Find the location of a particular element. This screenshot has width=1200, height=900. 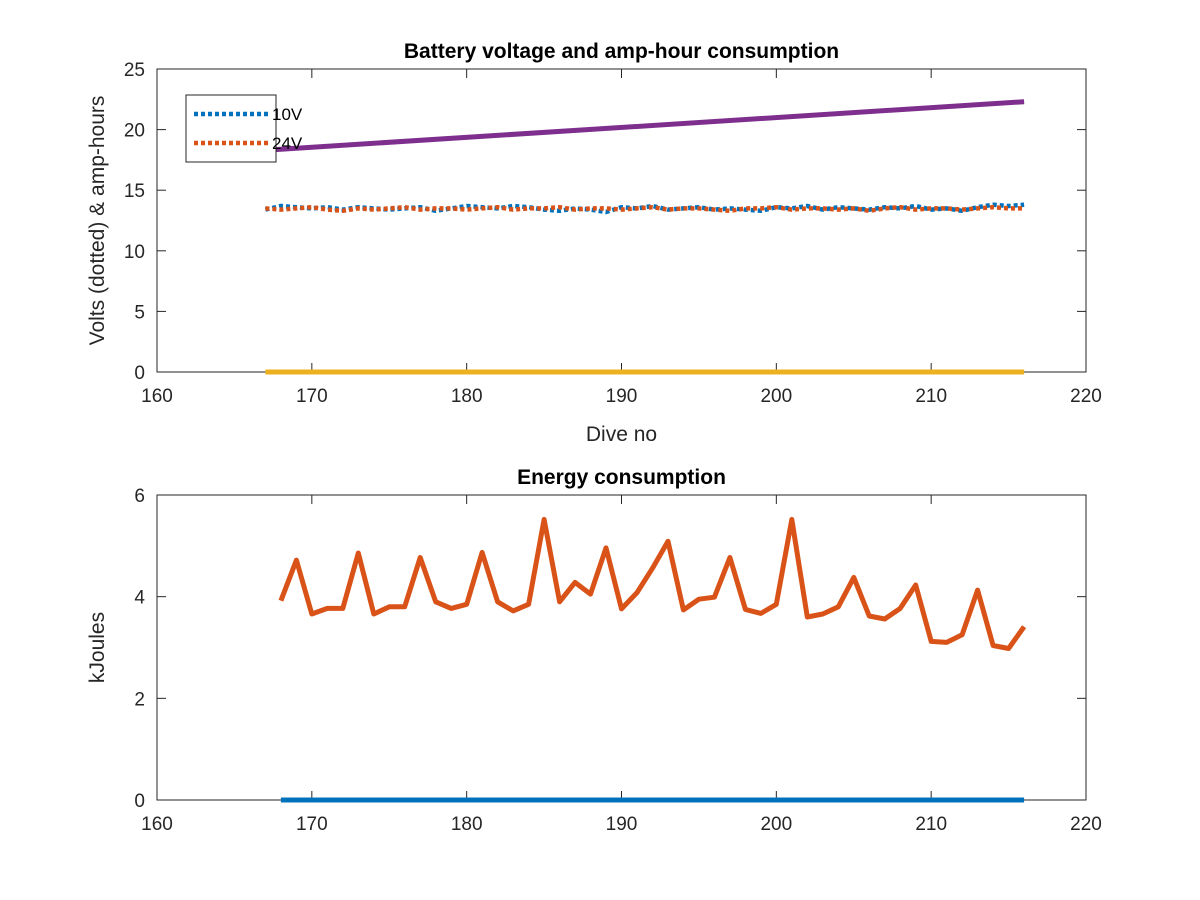

legend-label-24v: 24V is located at coordinates (287, 143).